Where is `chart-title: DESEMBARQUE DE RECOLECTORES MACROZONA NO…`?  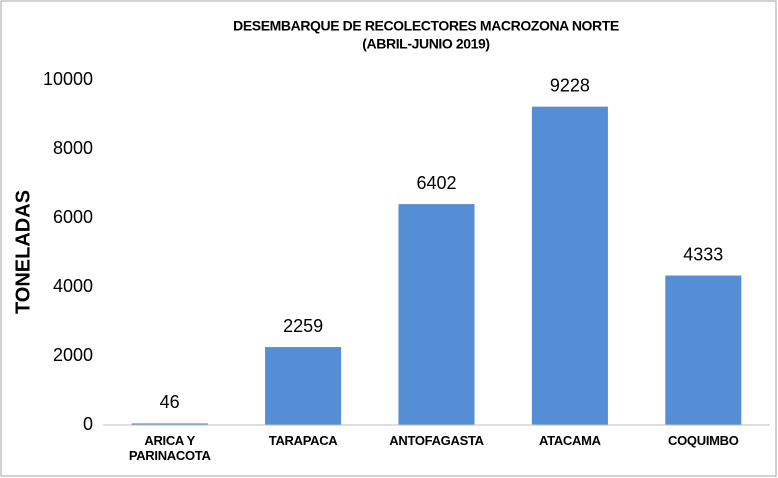
chart-title: DESEMBARQUE DE RECOLECTORES MACROZONA NO… is located at coordinates (426, 26).